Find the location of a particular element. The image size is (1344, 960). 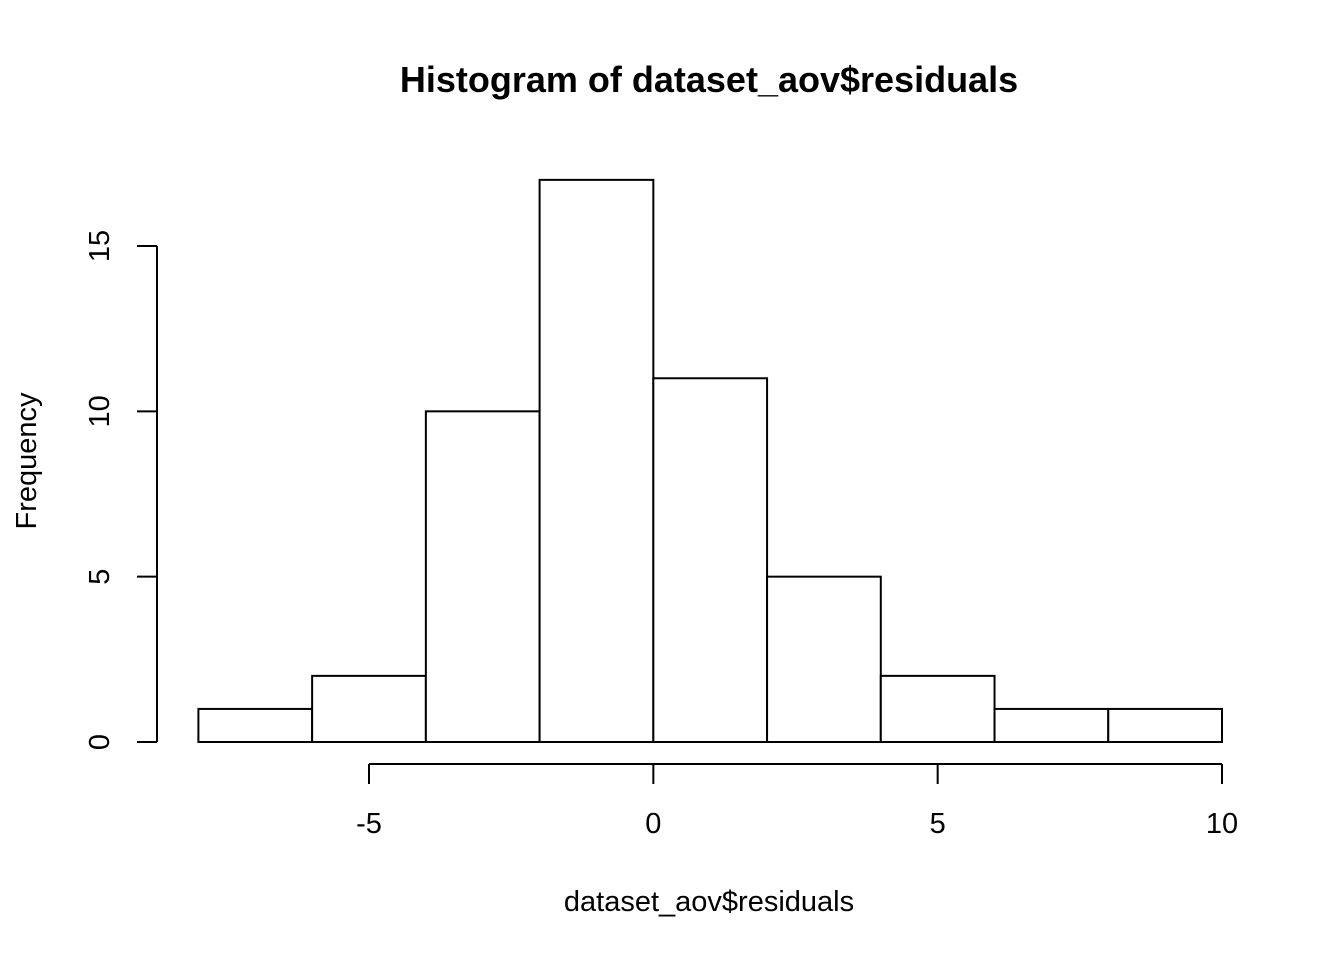

y-tick-label-3: 15 is located at coordinates (100, 246).